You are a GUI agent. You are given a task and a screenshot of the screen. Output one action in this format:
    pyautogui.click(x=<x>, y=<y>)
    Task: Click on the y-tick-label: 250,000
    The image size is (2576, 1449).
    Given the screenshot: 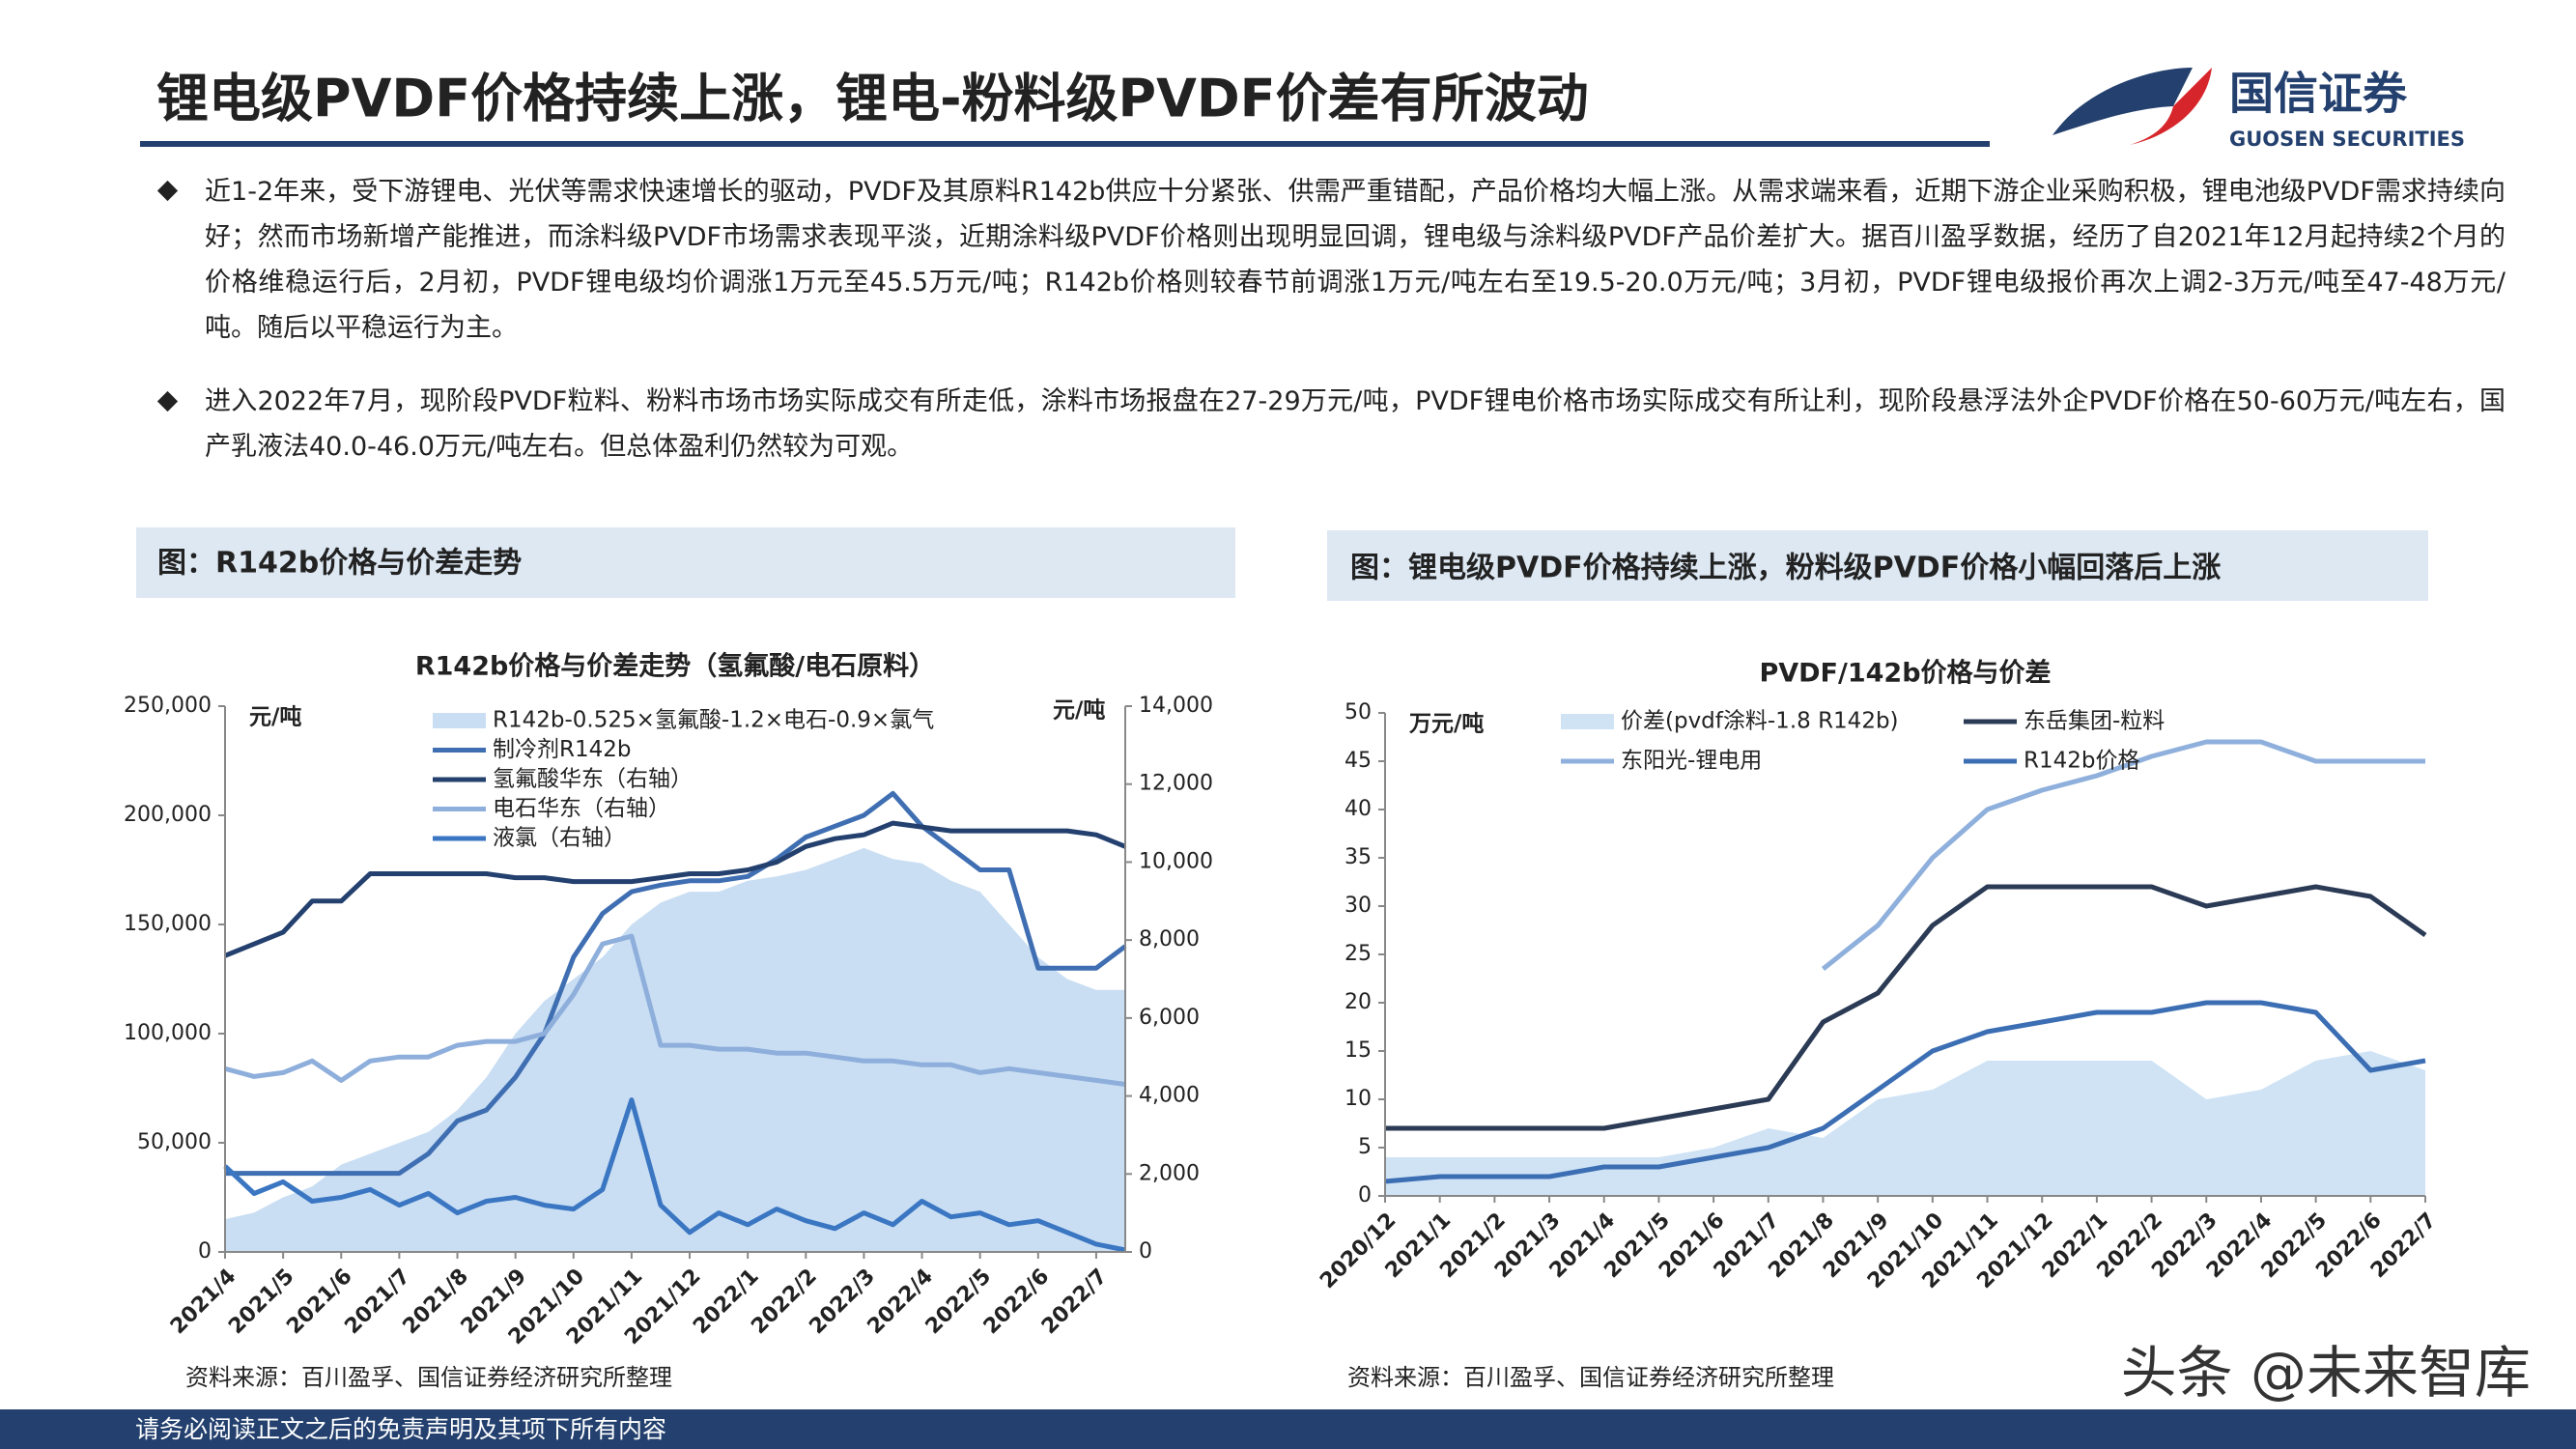 What is the action you would take?
    pyautogui.click(x=168, y=706)
    